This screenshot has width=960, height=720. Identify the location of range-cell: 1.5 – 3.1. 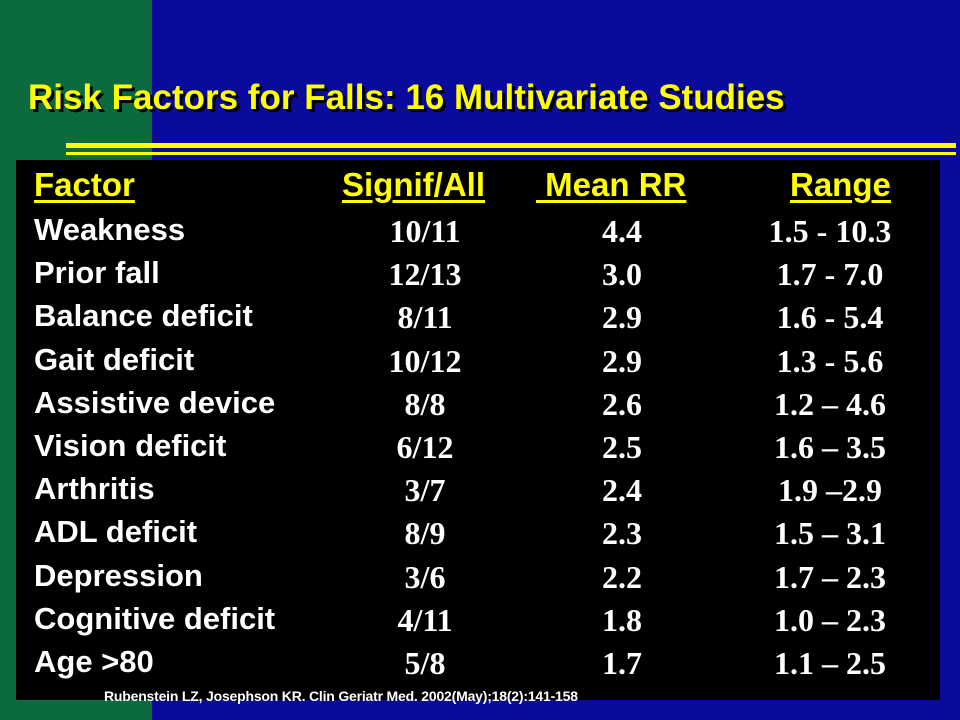
(830, 533).